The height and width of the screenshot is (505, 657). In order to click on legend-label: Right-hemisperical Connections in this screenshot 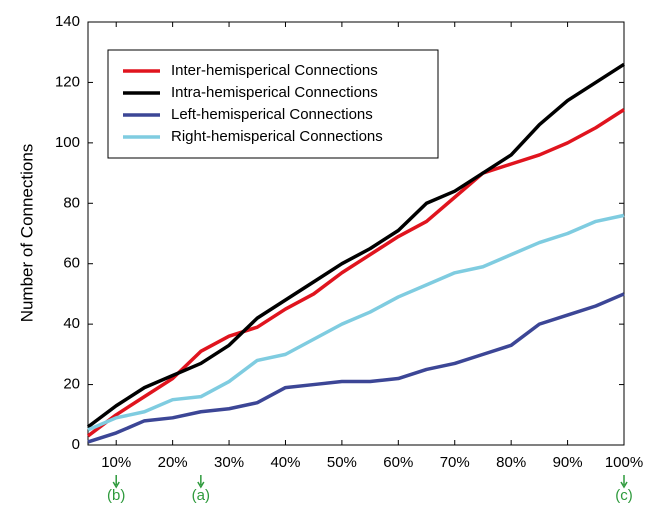, I will do `click(277, 136)`.